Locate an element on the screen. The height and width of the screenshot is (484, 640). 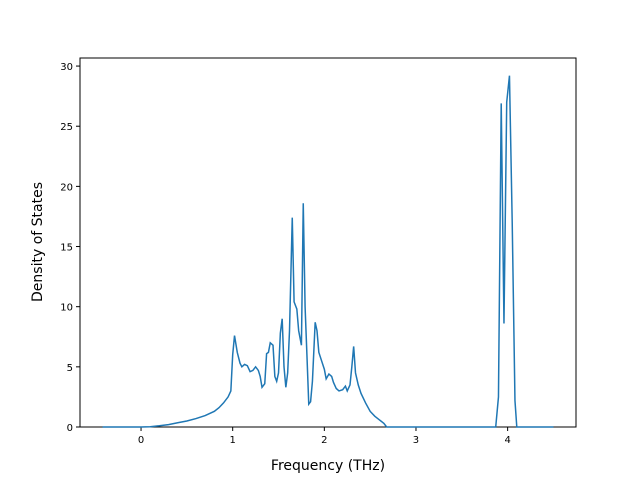
x-tick-label: 4 is located at coordinates (507, 440).